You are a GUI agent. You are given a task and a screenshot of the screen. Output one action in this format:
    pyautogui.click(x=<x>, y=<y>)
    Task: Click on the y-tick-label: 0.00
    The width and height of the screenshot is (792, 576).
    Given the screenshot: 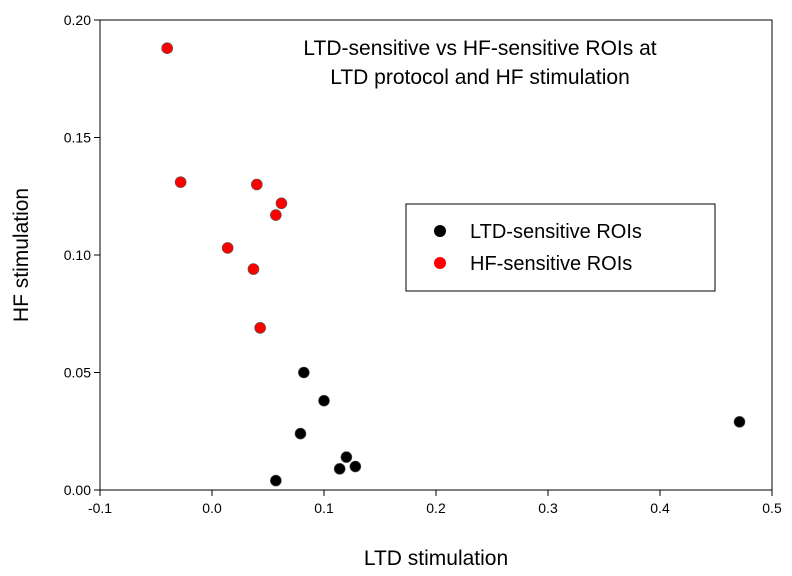 What is the action you would take?
    pyautogui.click(x=77, y=490)
    